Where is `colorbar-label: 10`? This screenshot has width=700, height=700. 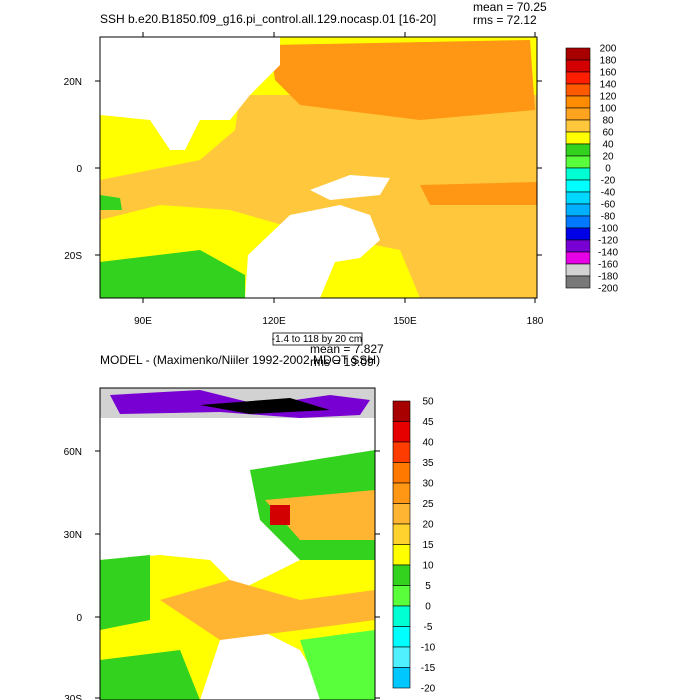 colorbar-label: 10 is located at coordinates (428, 566).